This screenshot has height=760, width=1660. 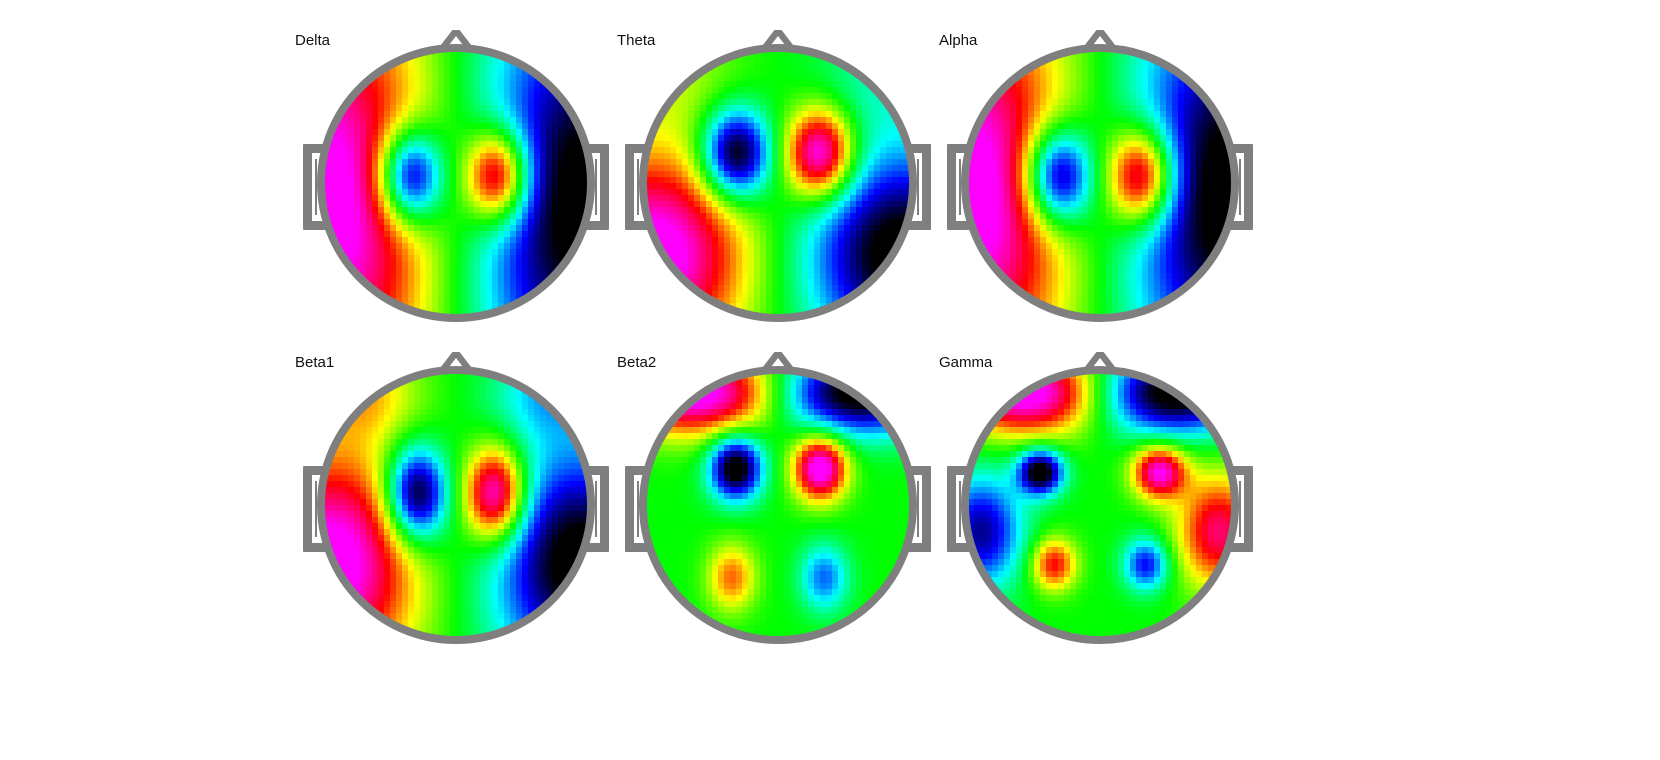 I want to click on topomap-label: Gamma, so click(x=966, y=362).